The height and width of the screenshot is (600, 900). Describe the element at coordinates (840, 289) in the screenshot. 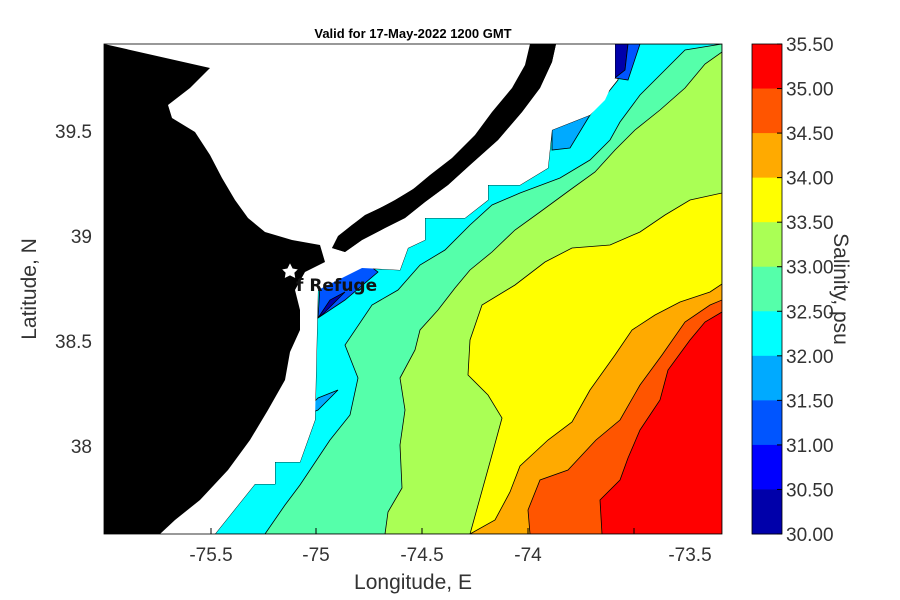

I see `colorbar-label: Salinity, psu` at that location.